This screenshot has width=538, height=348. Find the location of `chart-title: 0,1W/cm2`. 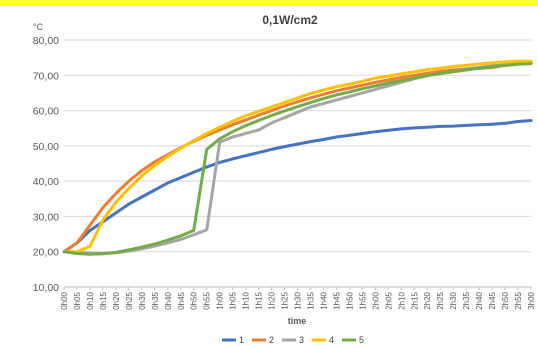

chart-title: 0,1W/cm2 is located at coordinates (290, 20).